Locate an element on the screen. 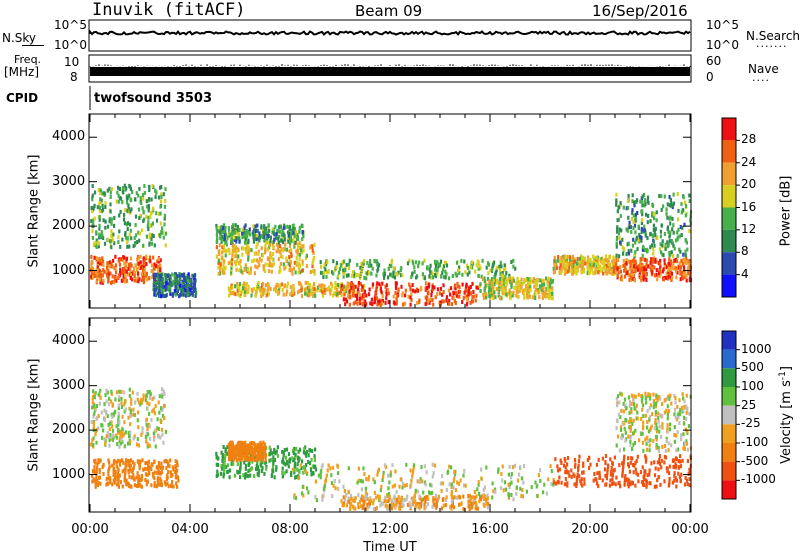  freq-jagged-edge is located at coordinates (390, 65).